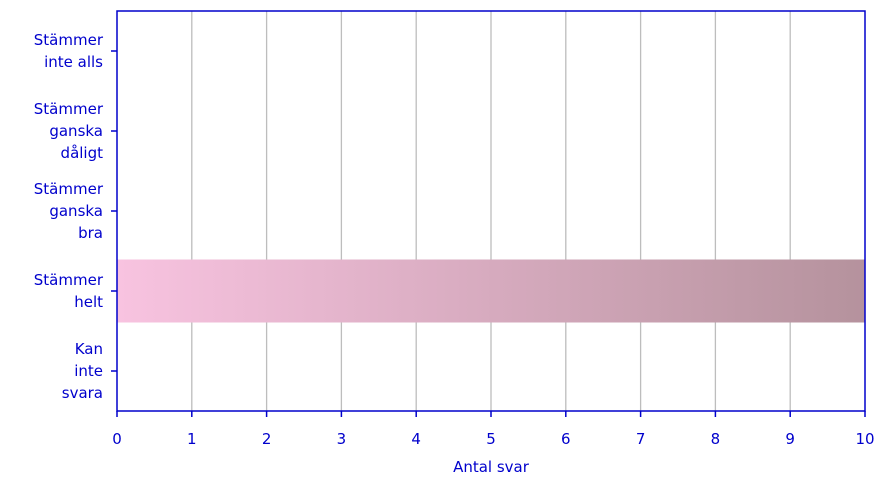 This screenshot has height=479, width=880. I want to click on x-tick-label-3: 3, so click(342, 439).